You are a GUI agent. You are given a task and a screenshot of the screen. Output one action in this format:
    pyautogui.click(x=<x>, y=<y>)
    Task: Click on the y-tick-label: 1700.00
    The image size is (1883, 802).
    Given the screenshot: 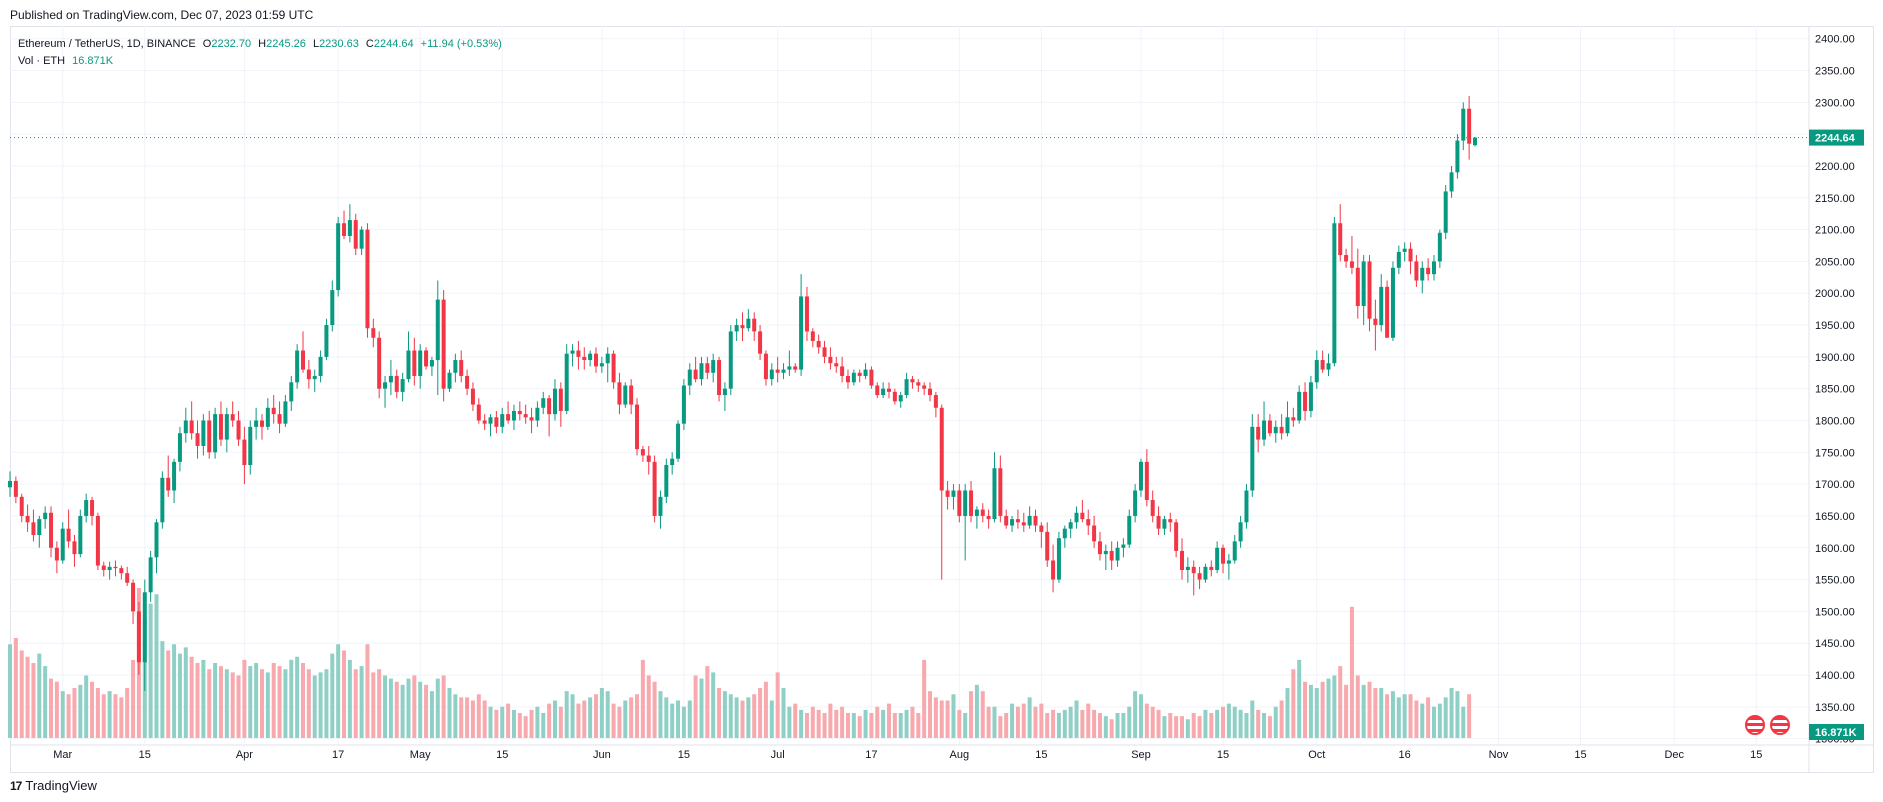 What is the action you would take?
    pyautogui.click(x=1835, y=485)
    